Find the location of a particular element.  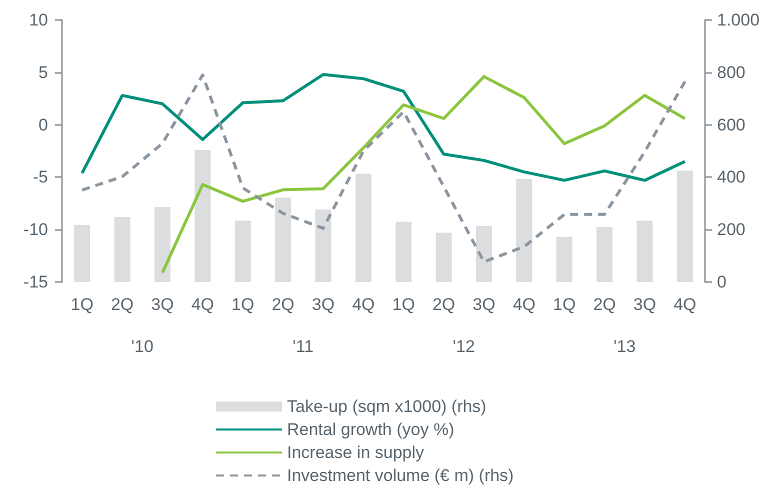

legend-label: Rental growth (yoy %) is located at coordinates (370, 429).